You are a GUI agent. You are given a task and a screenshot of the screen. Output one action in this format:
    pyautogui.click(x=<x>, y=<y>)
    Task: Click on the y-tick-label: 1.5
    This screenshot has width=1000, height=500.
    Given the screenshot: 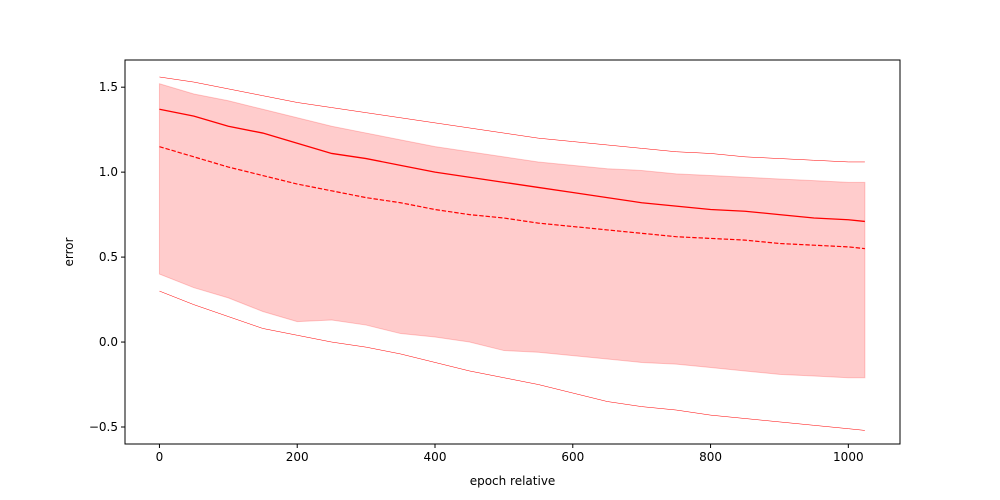 What is the action you would take?
    pyautogui.click(x=108, y=87)
    